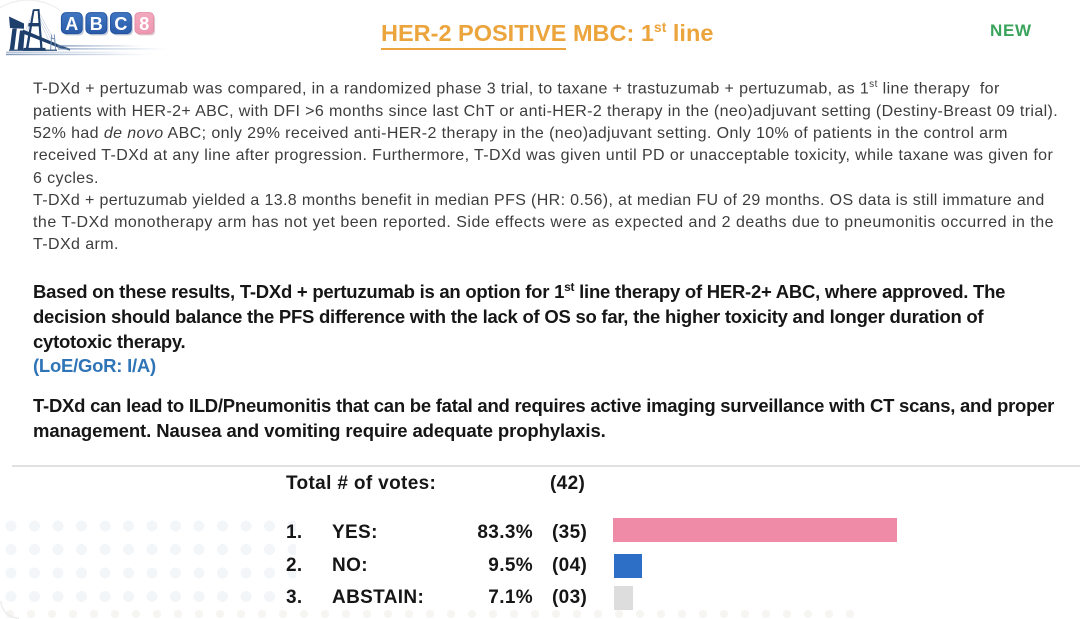 The height and width of the screenshot is (619, 1080). What do you see at coordinates (144, 24) in the screenshot?
I see `svg-text: 8` at bounding box center [144, 24].